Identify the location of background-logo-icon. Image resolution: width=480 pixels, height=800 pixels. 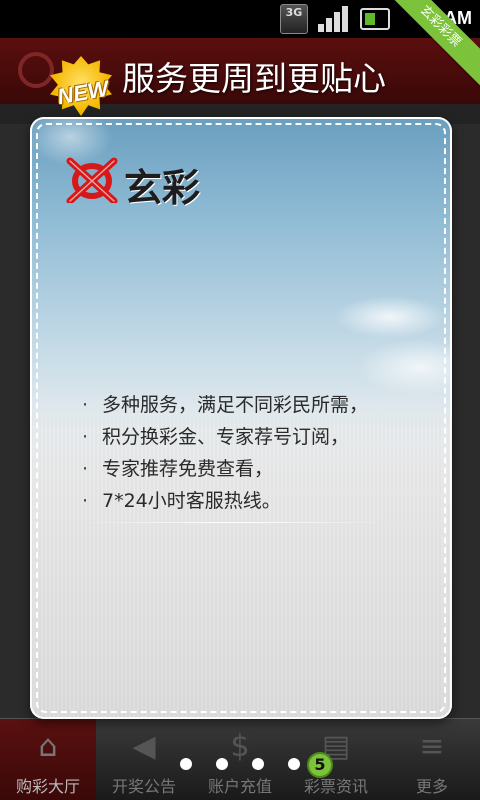
(36, 70).